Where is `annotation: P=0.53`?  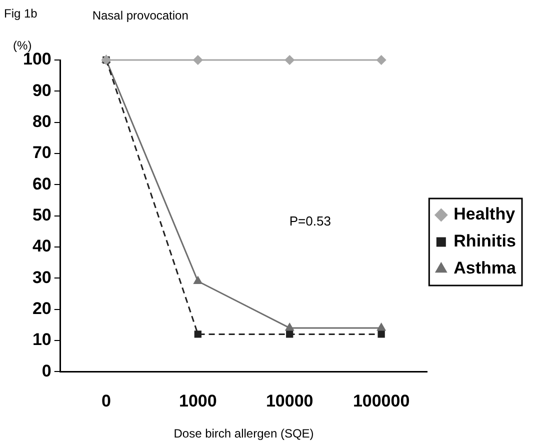 annotation: P=0.53 is located at coordinates (310, 221).